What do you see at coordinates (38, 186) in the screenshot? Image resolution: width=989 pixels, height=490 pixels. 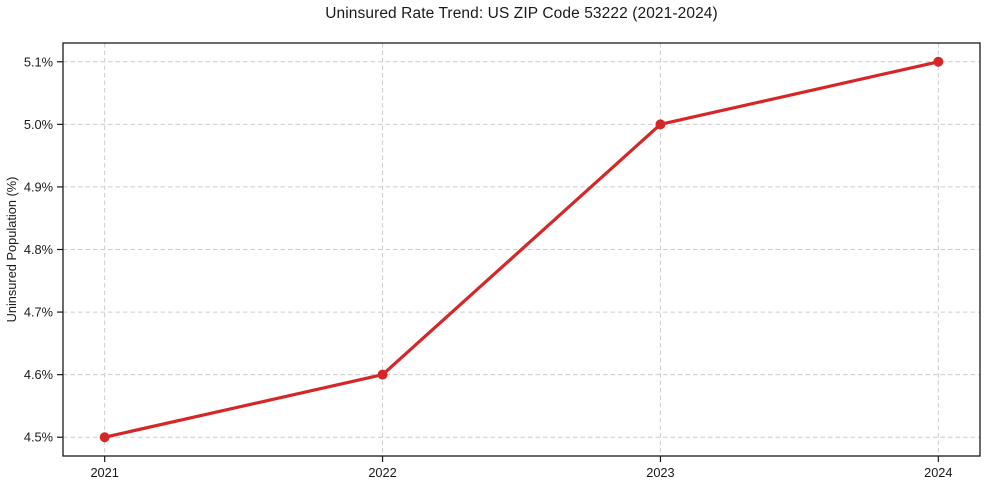 I see `y-tick-label: 4.9%` at bounding box center [38, 186].